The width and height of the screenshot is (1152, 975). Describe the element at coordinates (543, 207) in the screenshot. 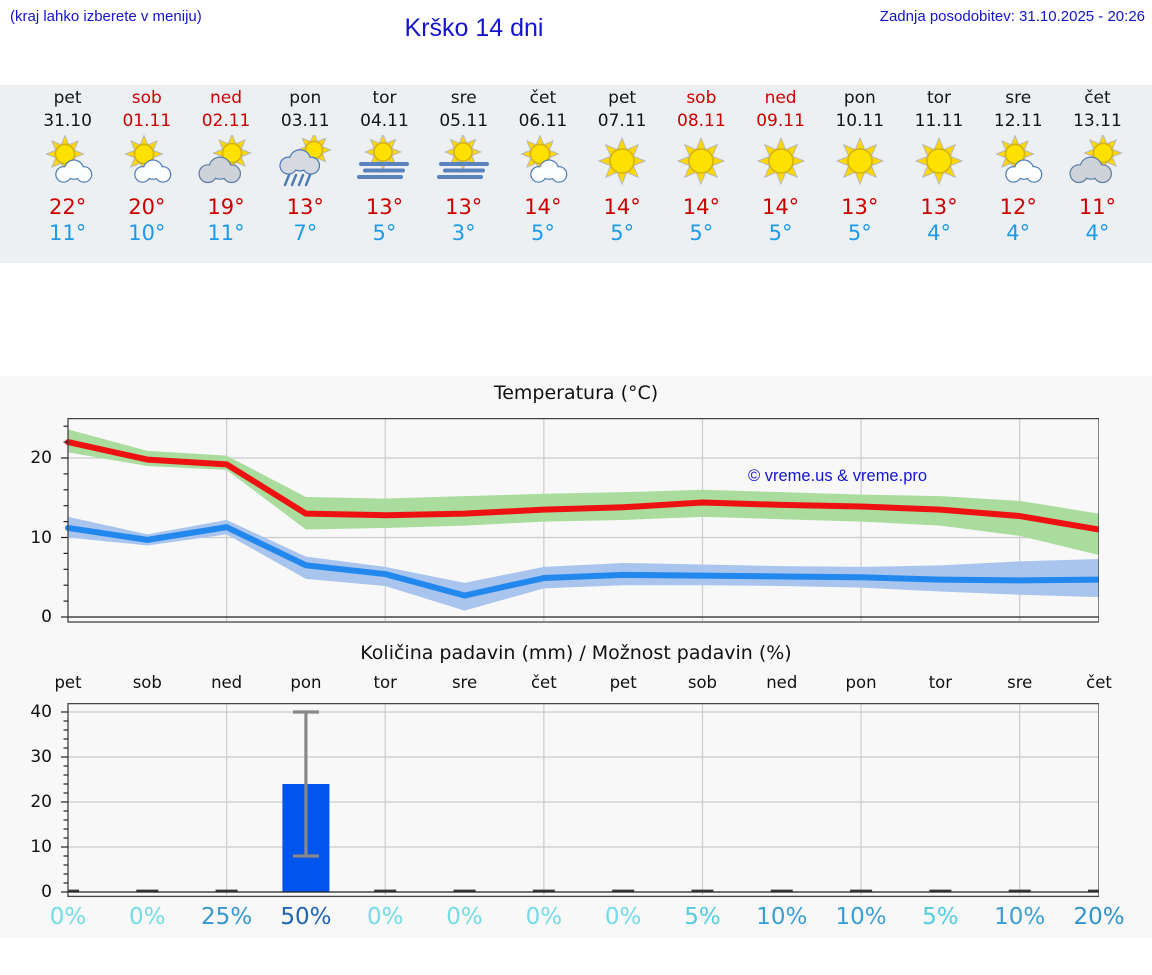

I see `high-temp: 14°` at that location.